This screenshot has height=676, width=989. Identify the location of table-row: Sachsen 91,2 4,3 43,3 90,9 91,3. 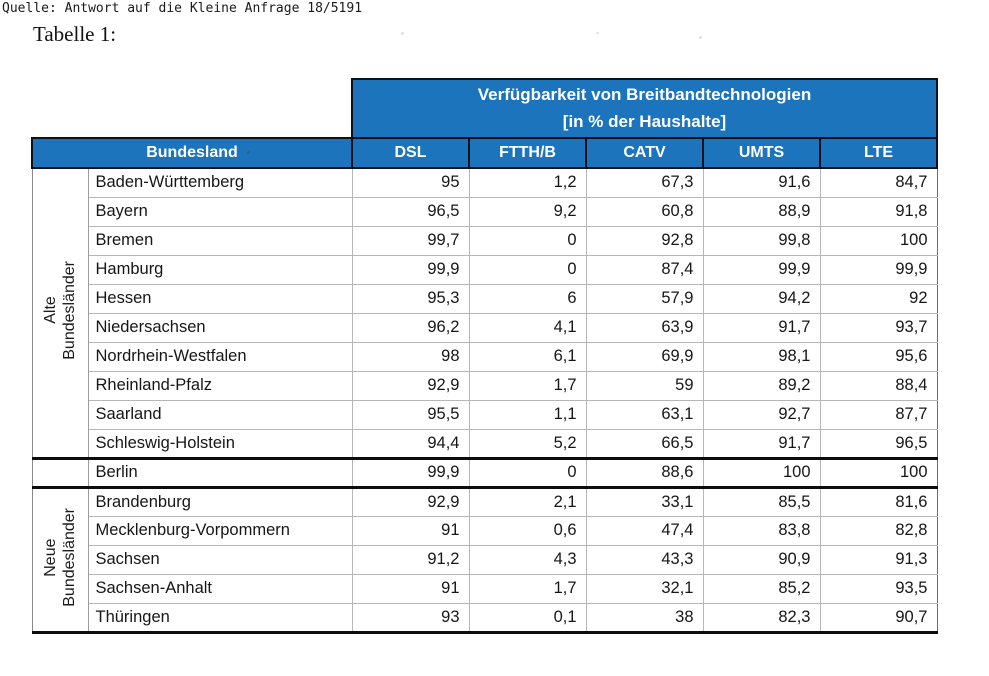
(485, 559).